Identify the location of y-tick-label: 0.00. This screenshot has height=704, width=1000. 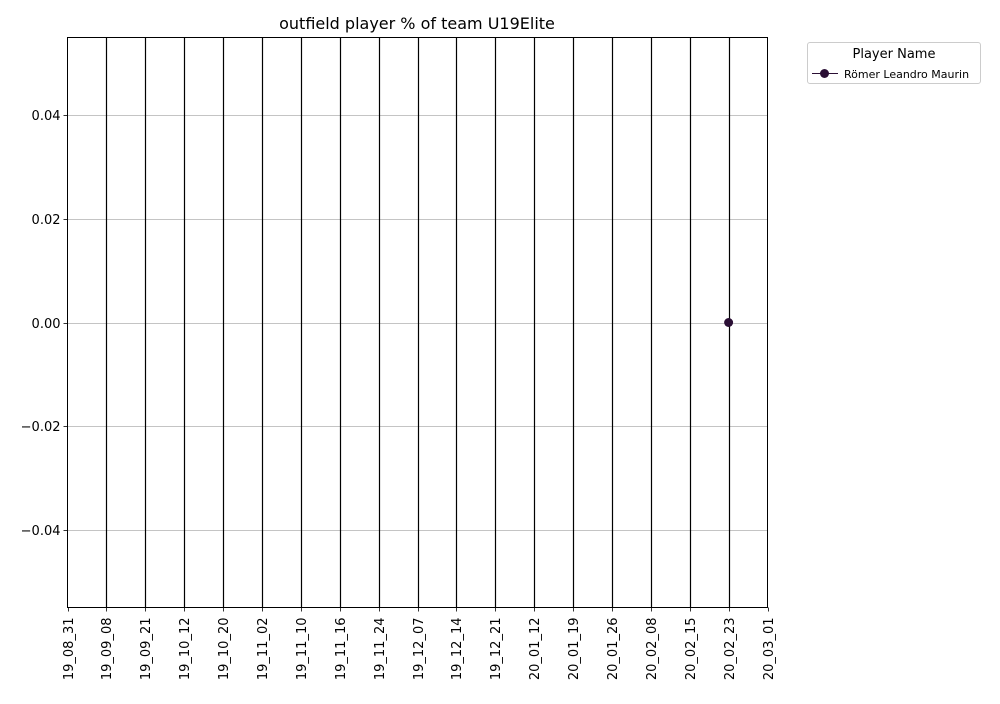
(46, 324).